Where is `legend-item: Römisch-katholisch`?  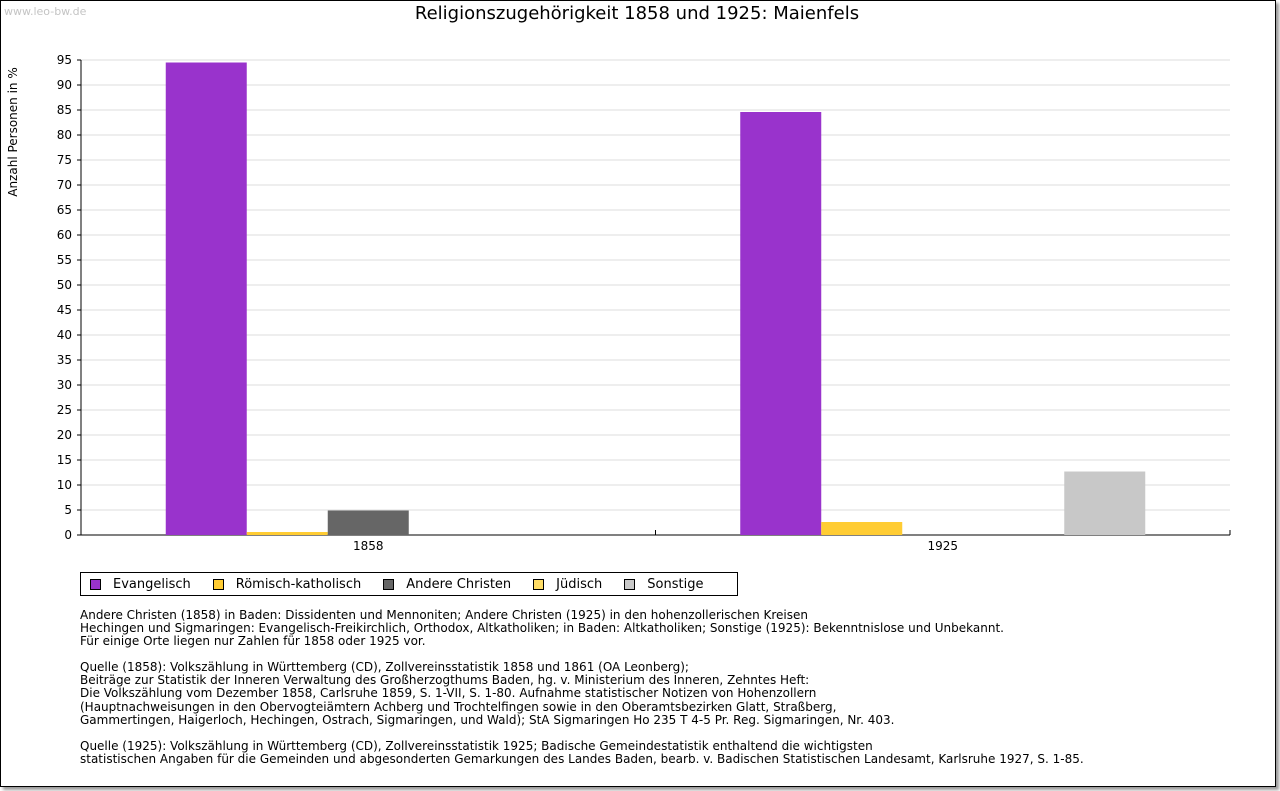
legend-item: Römisch-katholisch is located at coordinates (287, 584).